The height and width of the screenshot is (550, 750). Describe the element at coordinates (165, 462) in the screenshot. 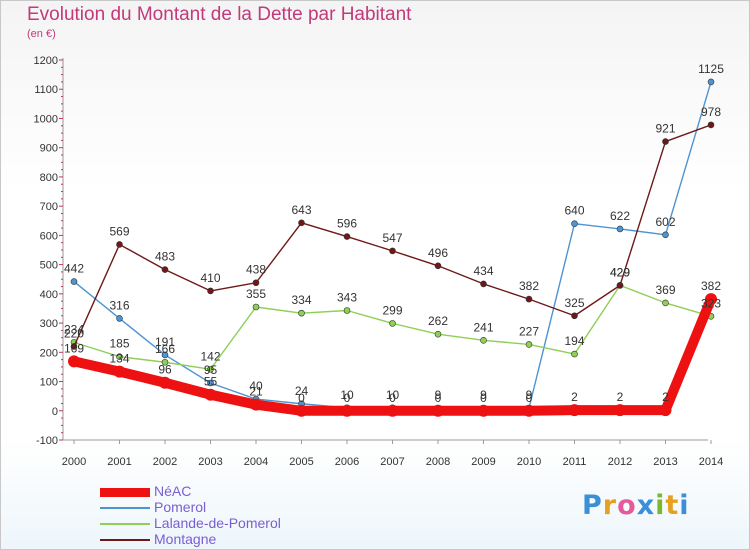

I see `x-tick-label: 2002` at that location.